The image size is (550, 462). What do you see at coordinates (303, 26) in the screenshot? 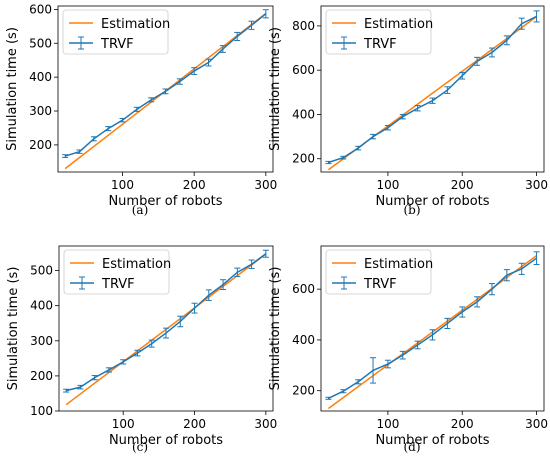
I see `y-tick-label: 800` at bounding box center [303, 26].